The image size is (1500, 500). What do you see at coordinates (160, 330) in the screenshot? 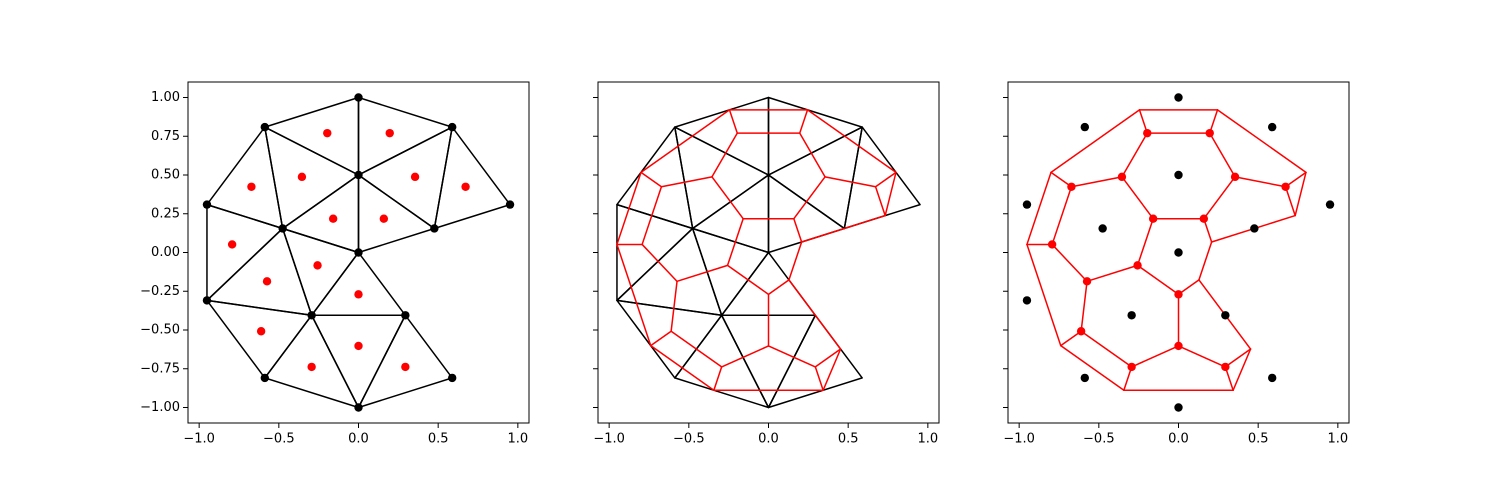
I see `y-tick-label: −0.50` at bounding box center [160, 330].